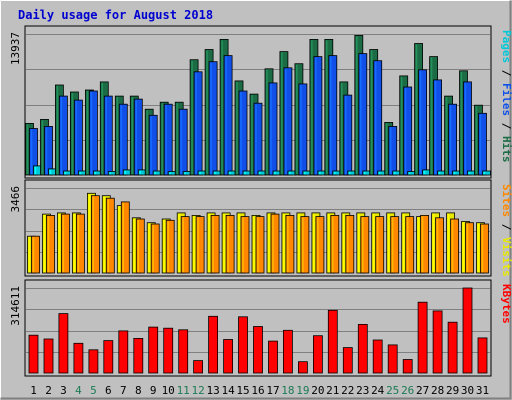 This screenshot has width=512, height=400. What do you see at coordinates (506, 304) in the screenshot?
I see `panel-legend: KBytes` at bounding box center [506, 304].